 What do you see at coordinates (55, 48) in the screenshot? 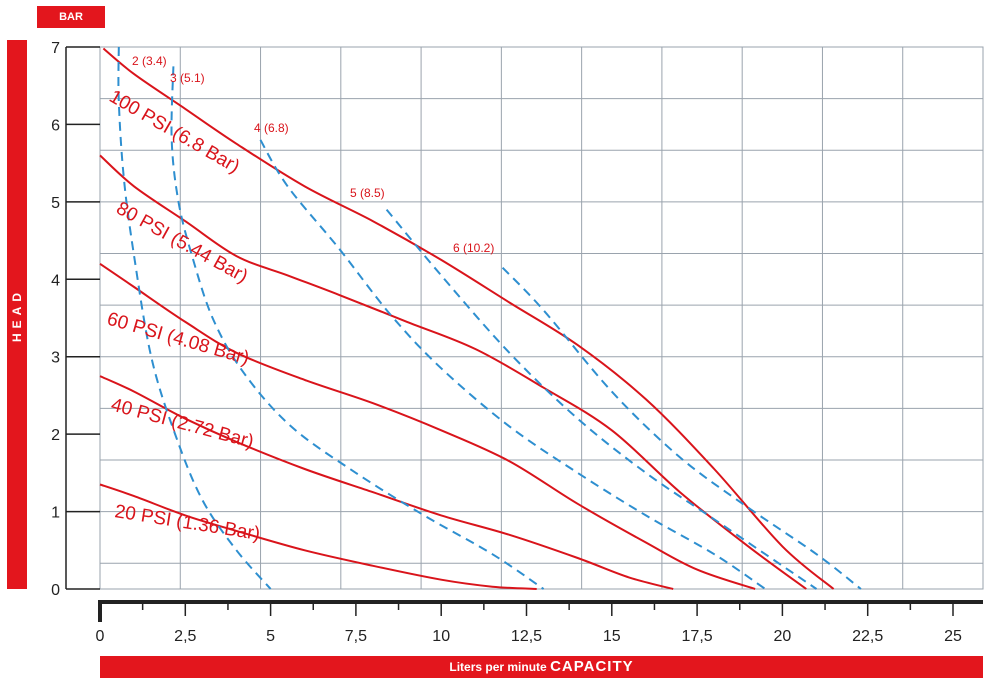
I see `y-tick-label: 7` at bounding box center [55, 48].